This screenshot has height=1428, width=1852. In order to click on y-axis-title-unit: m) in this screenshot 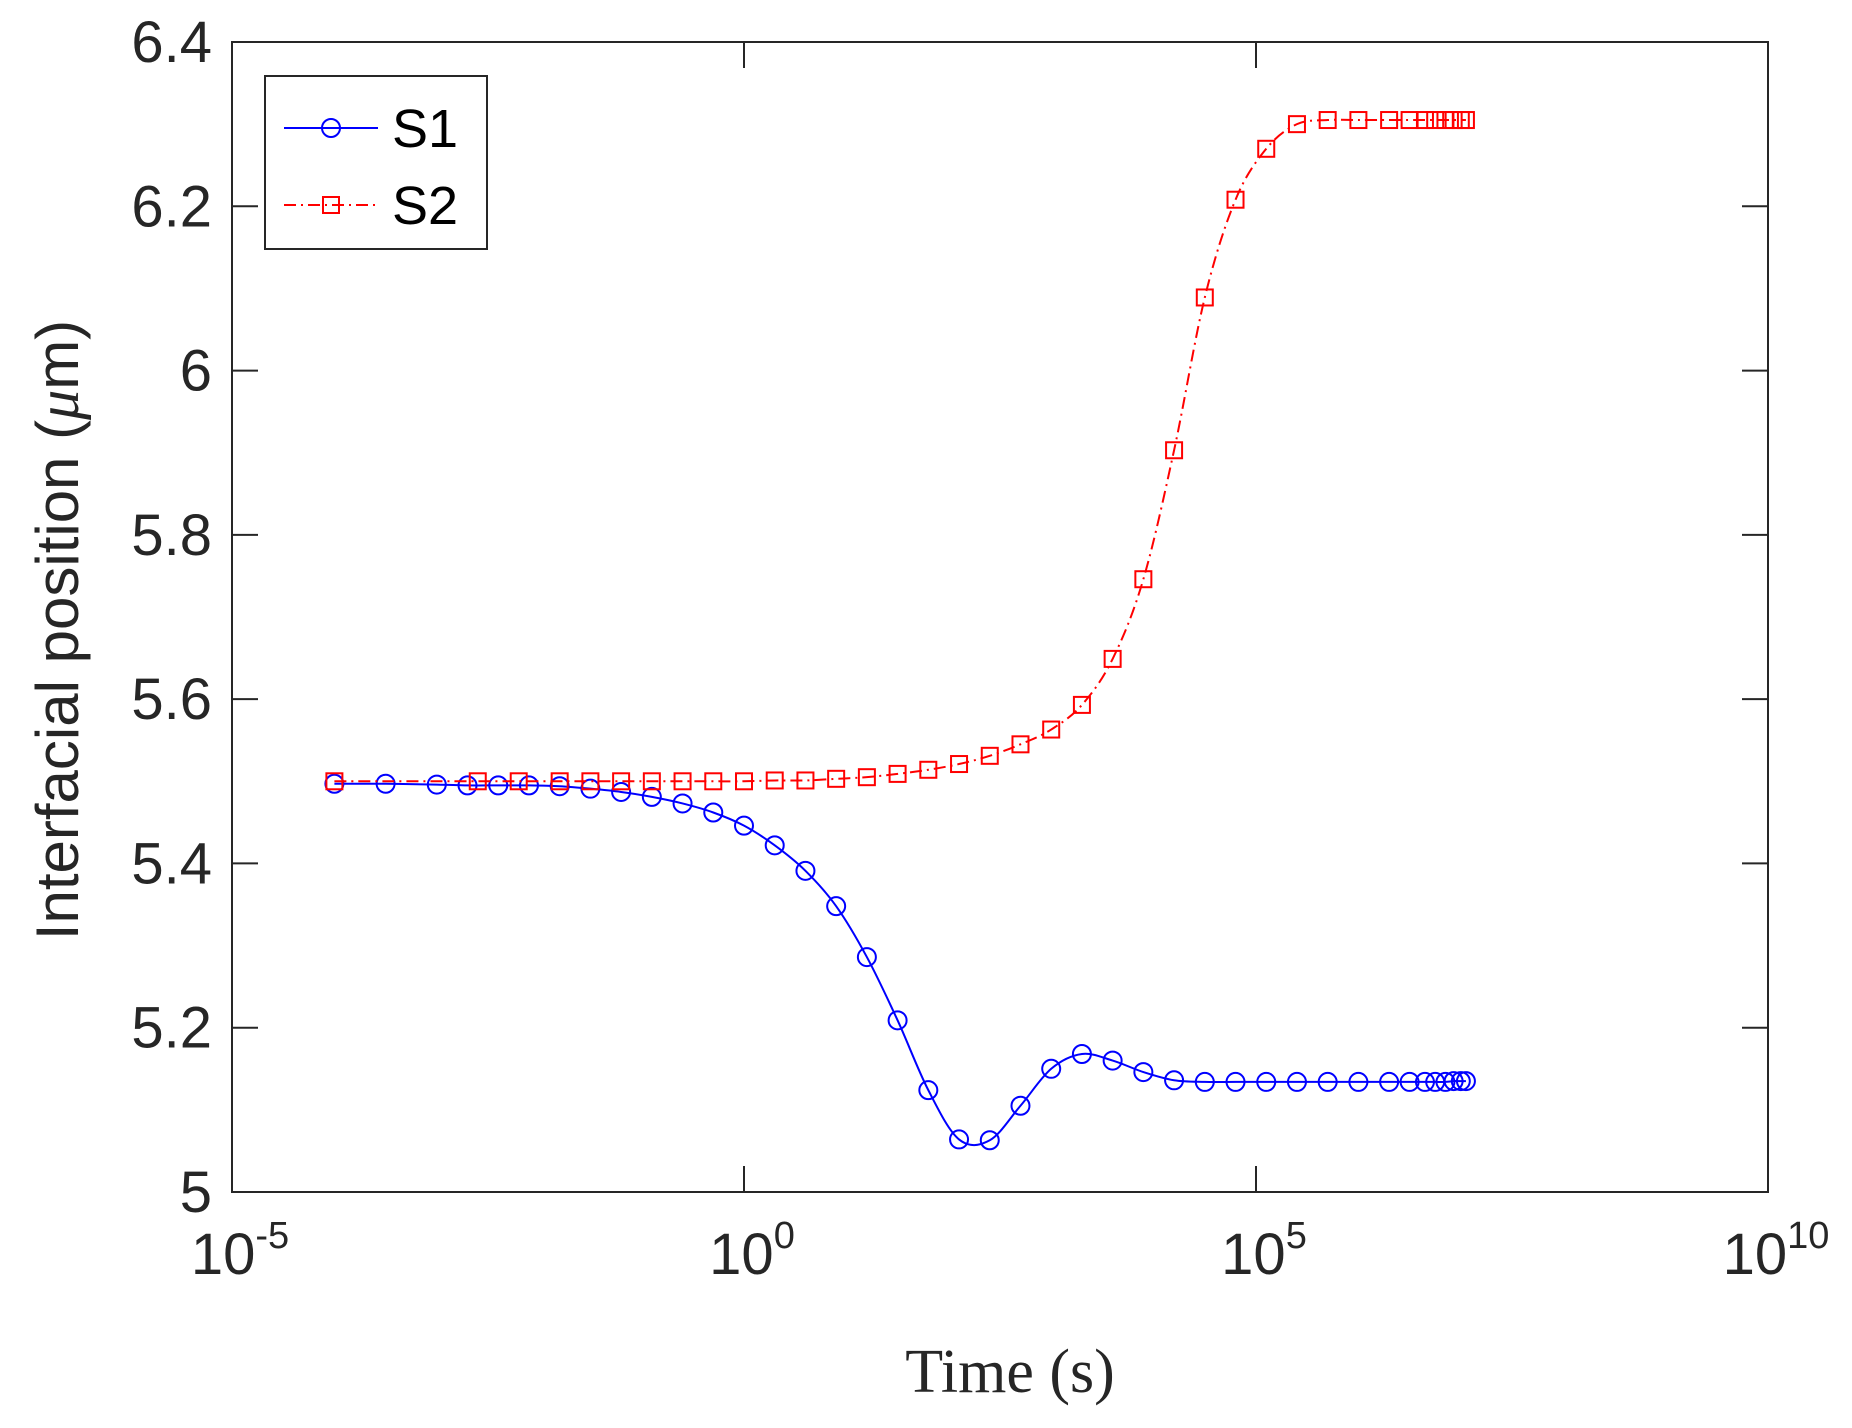, I will do `click(57, 355)`.